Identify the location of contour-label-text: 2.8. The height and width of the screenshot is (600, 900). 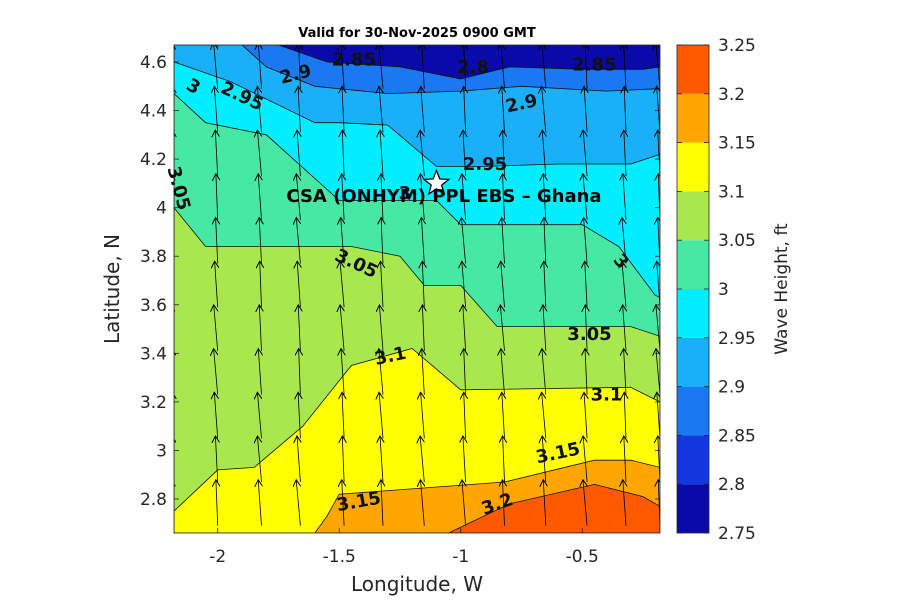
(473, 67).